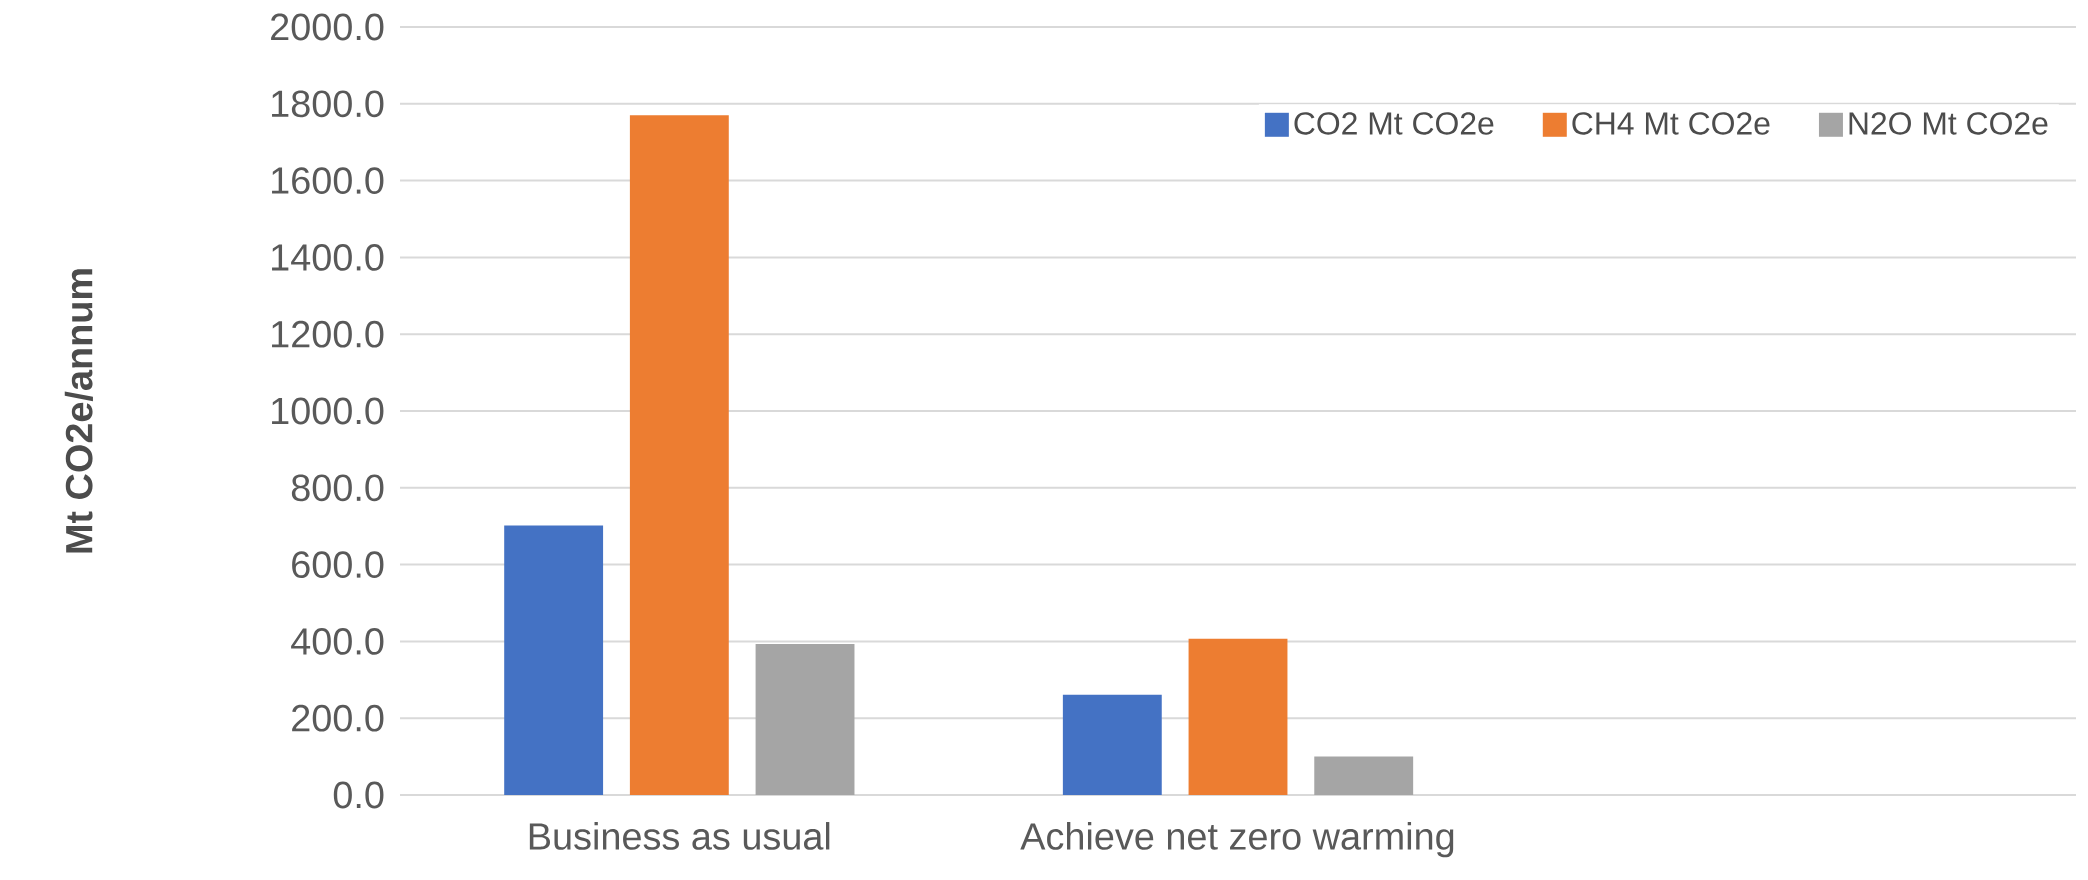  I want to click on legend-label: CO2 Mt CO2e, so click(1394, 123).